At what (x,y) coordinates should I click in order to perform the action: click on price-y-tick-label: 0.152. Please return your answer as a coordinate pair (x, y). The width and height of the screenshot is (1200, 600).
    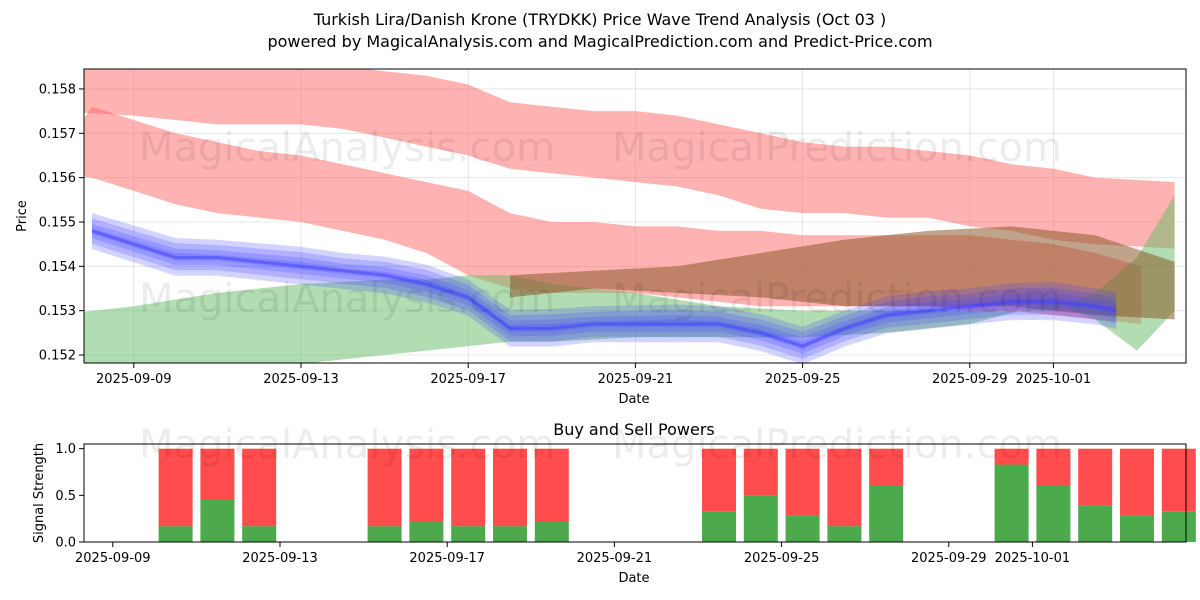
    Looking at the image, I should click on (57, 356).